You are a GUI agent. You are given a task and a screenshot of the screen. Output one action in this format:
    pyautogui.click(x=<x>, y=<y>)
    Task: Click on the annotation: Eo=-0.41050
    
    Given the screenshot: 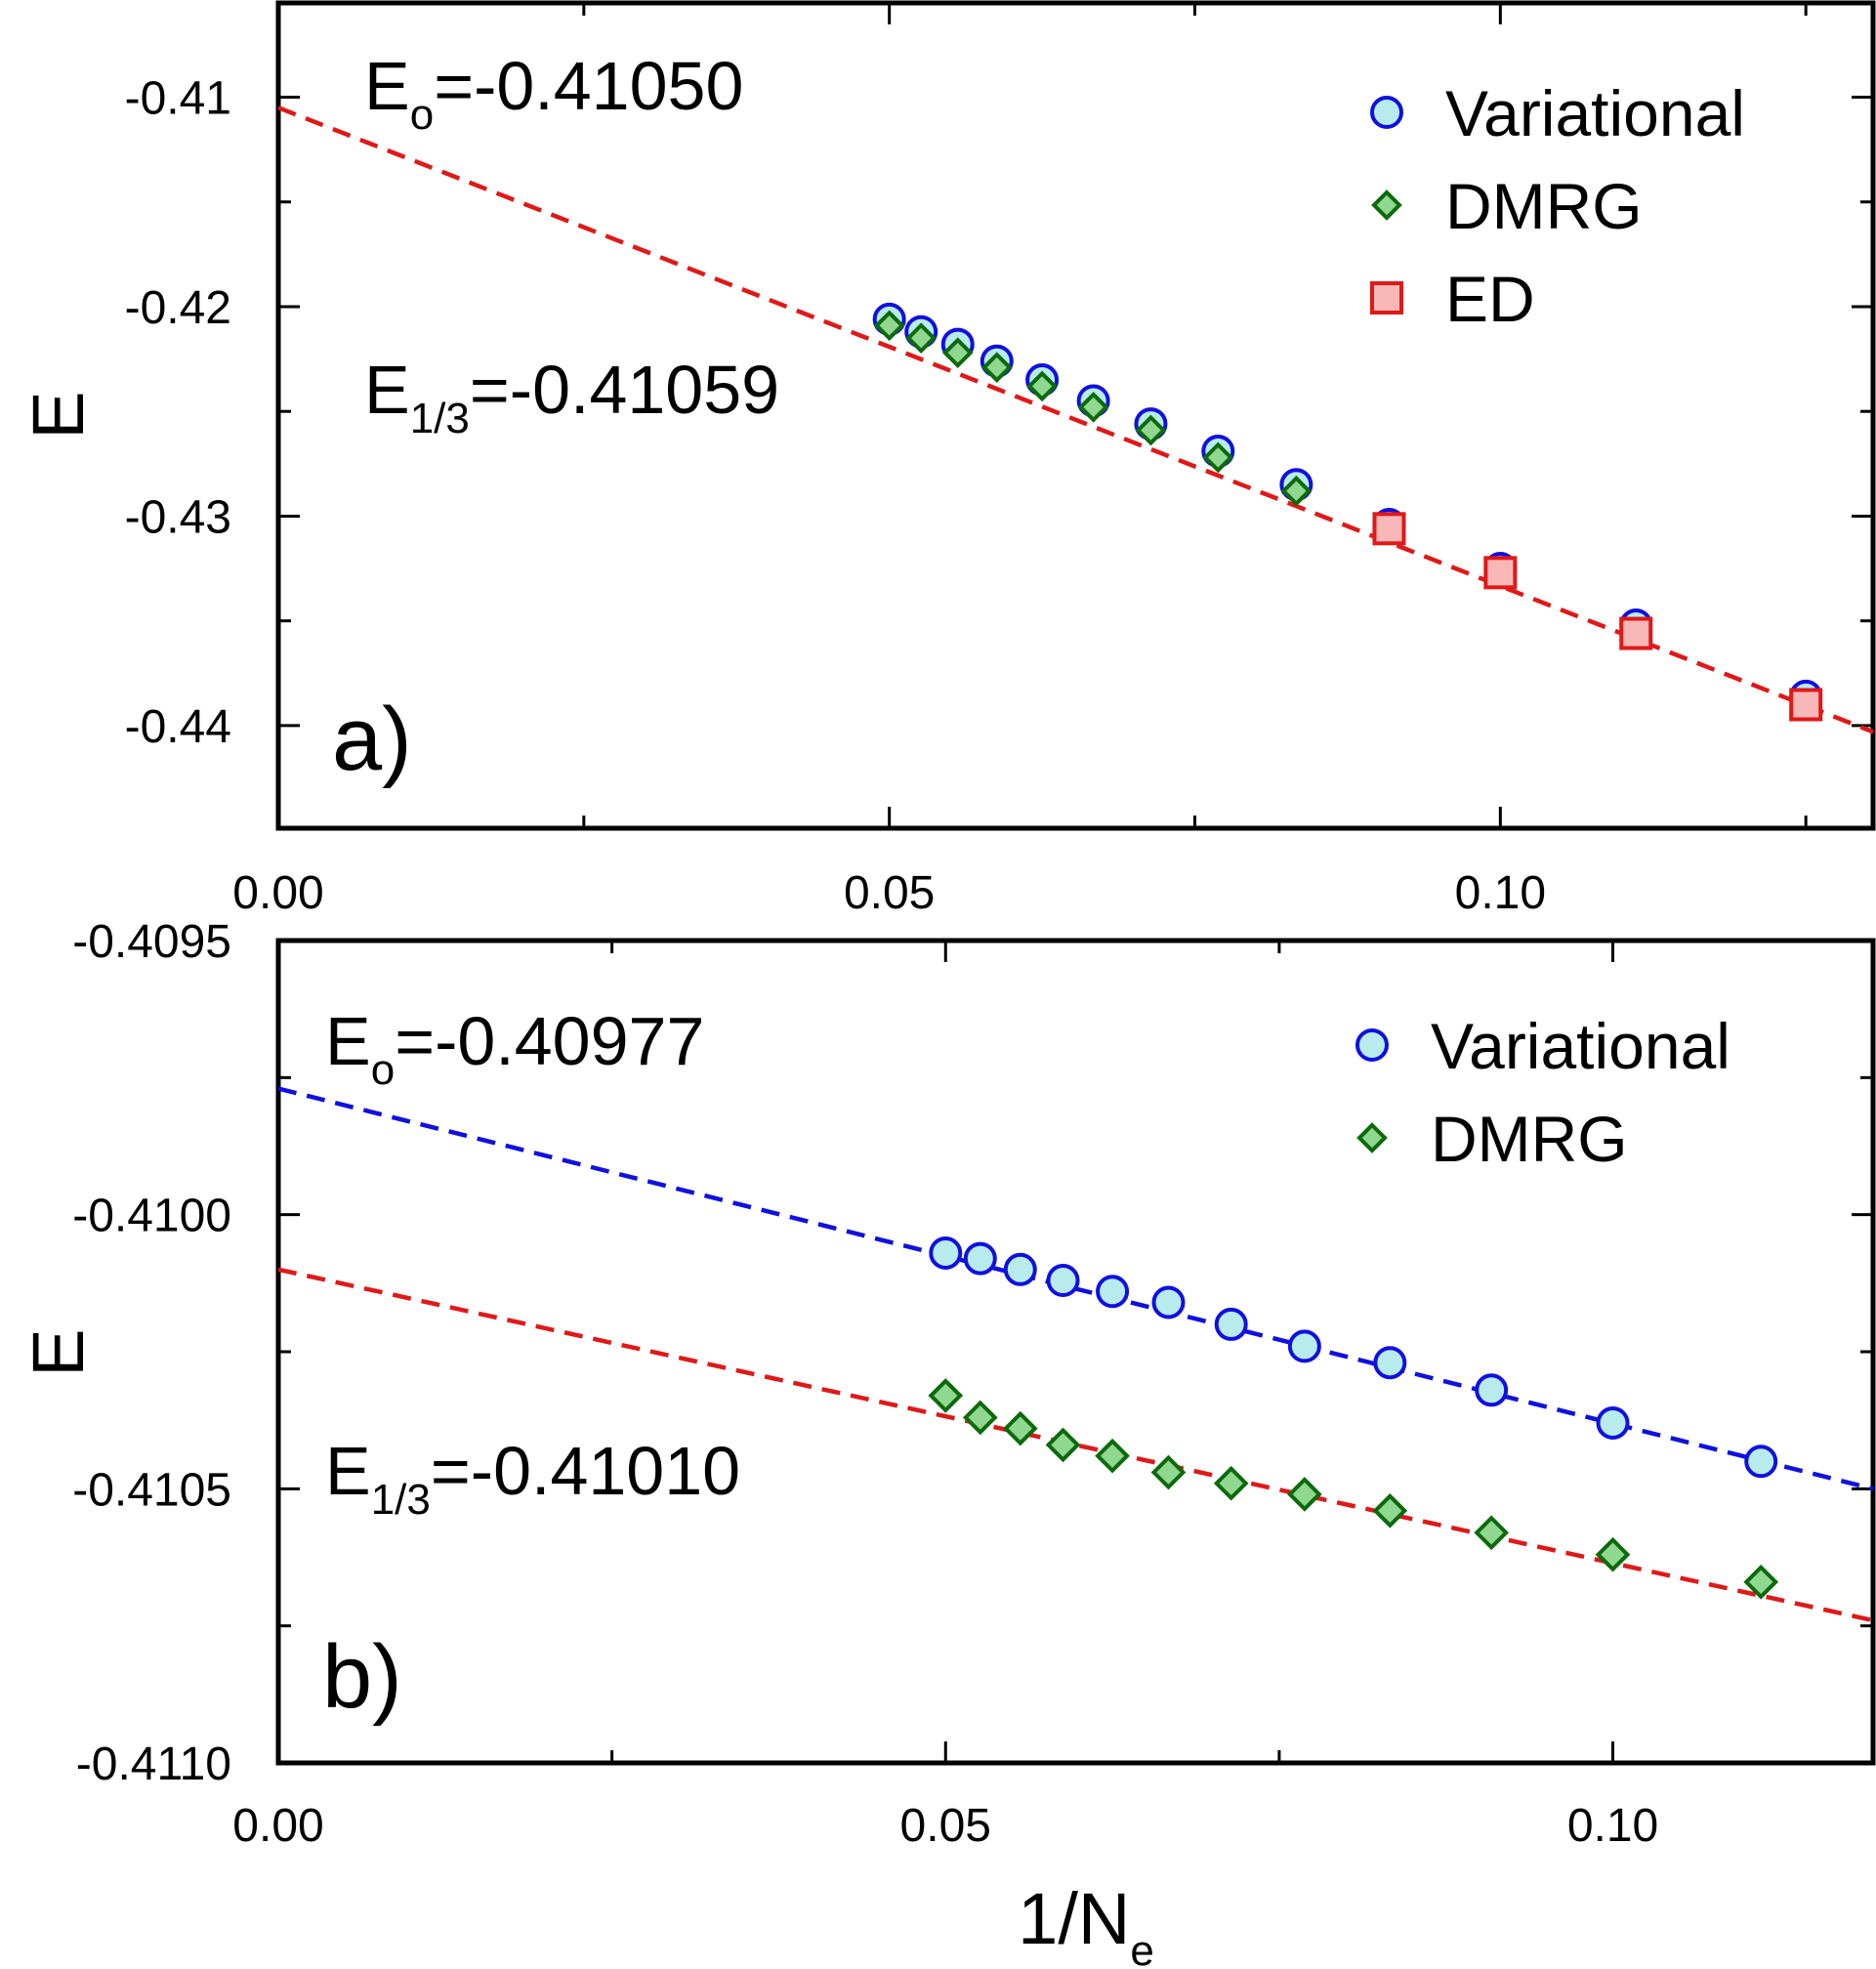 What is the action you would take?
    pyautogui.click(x=553, y=93)
    